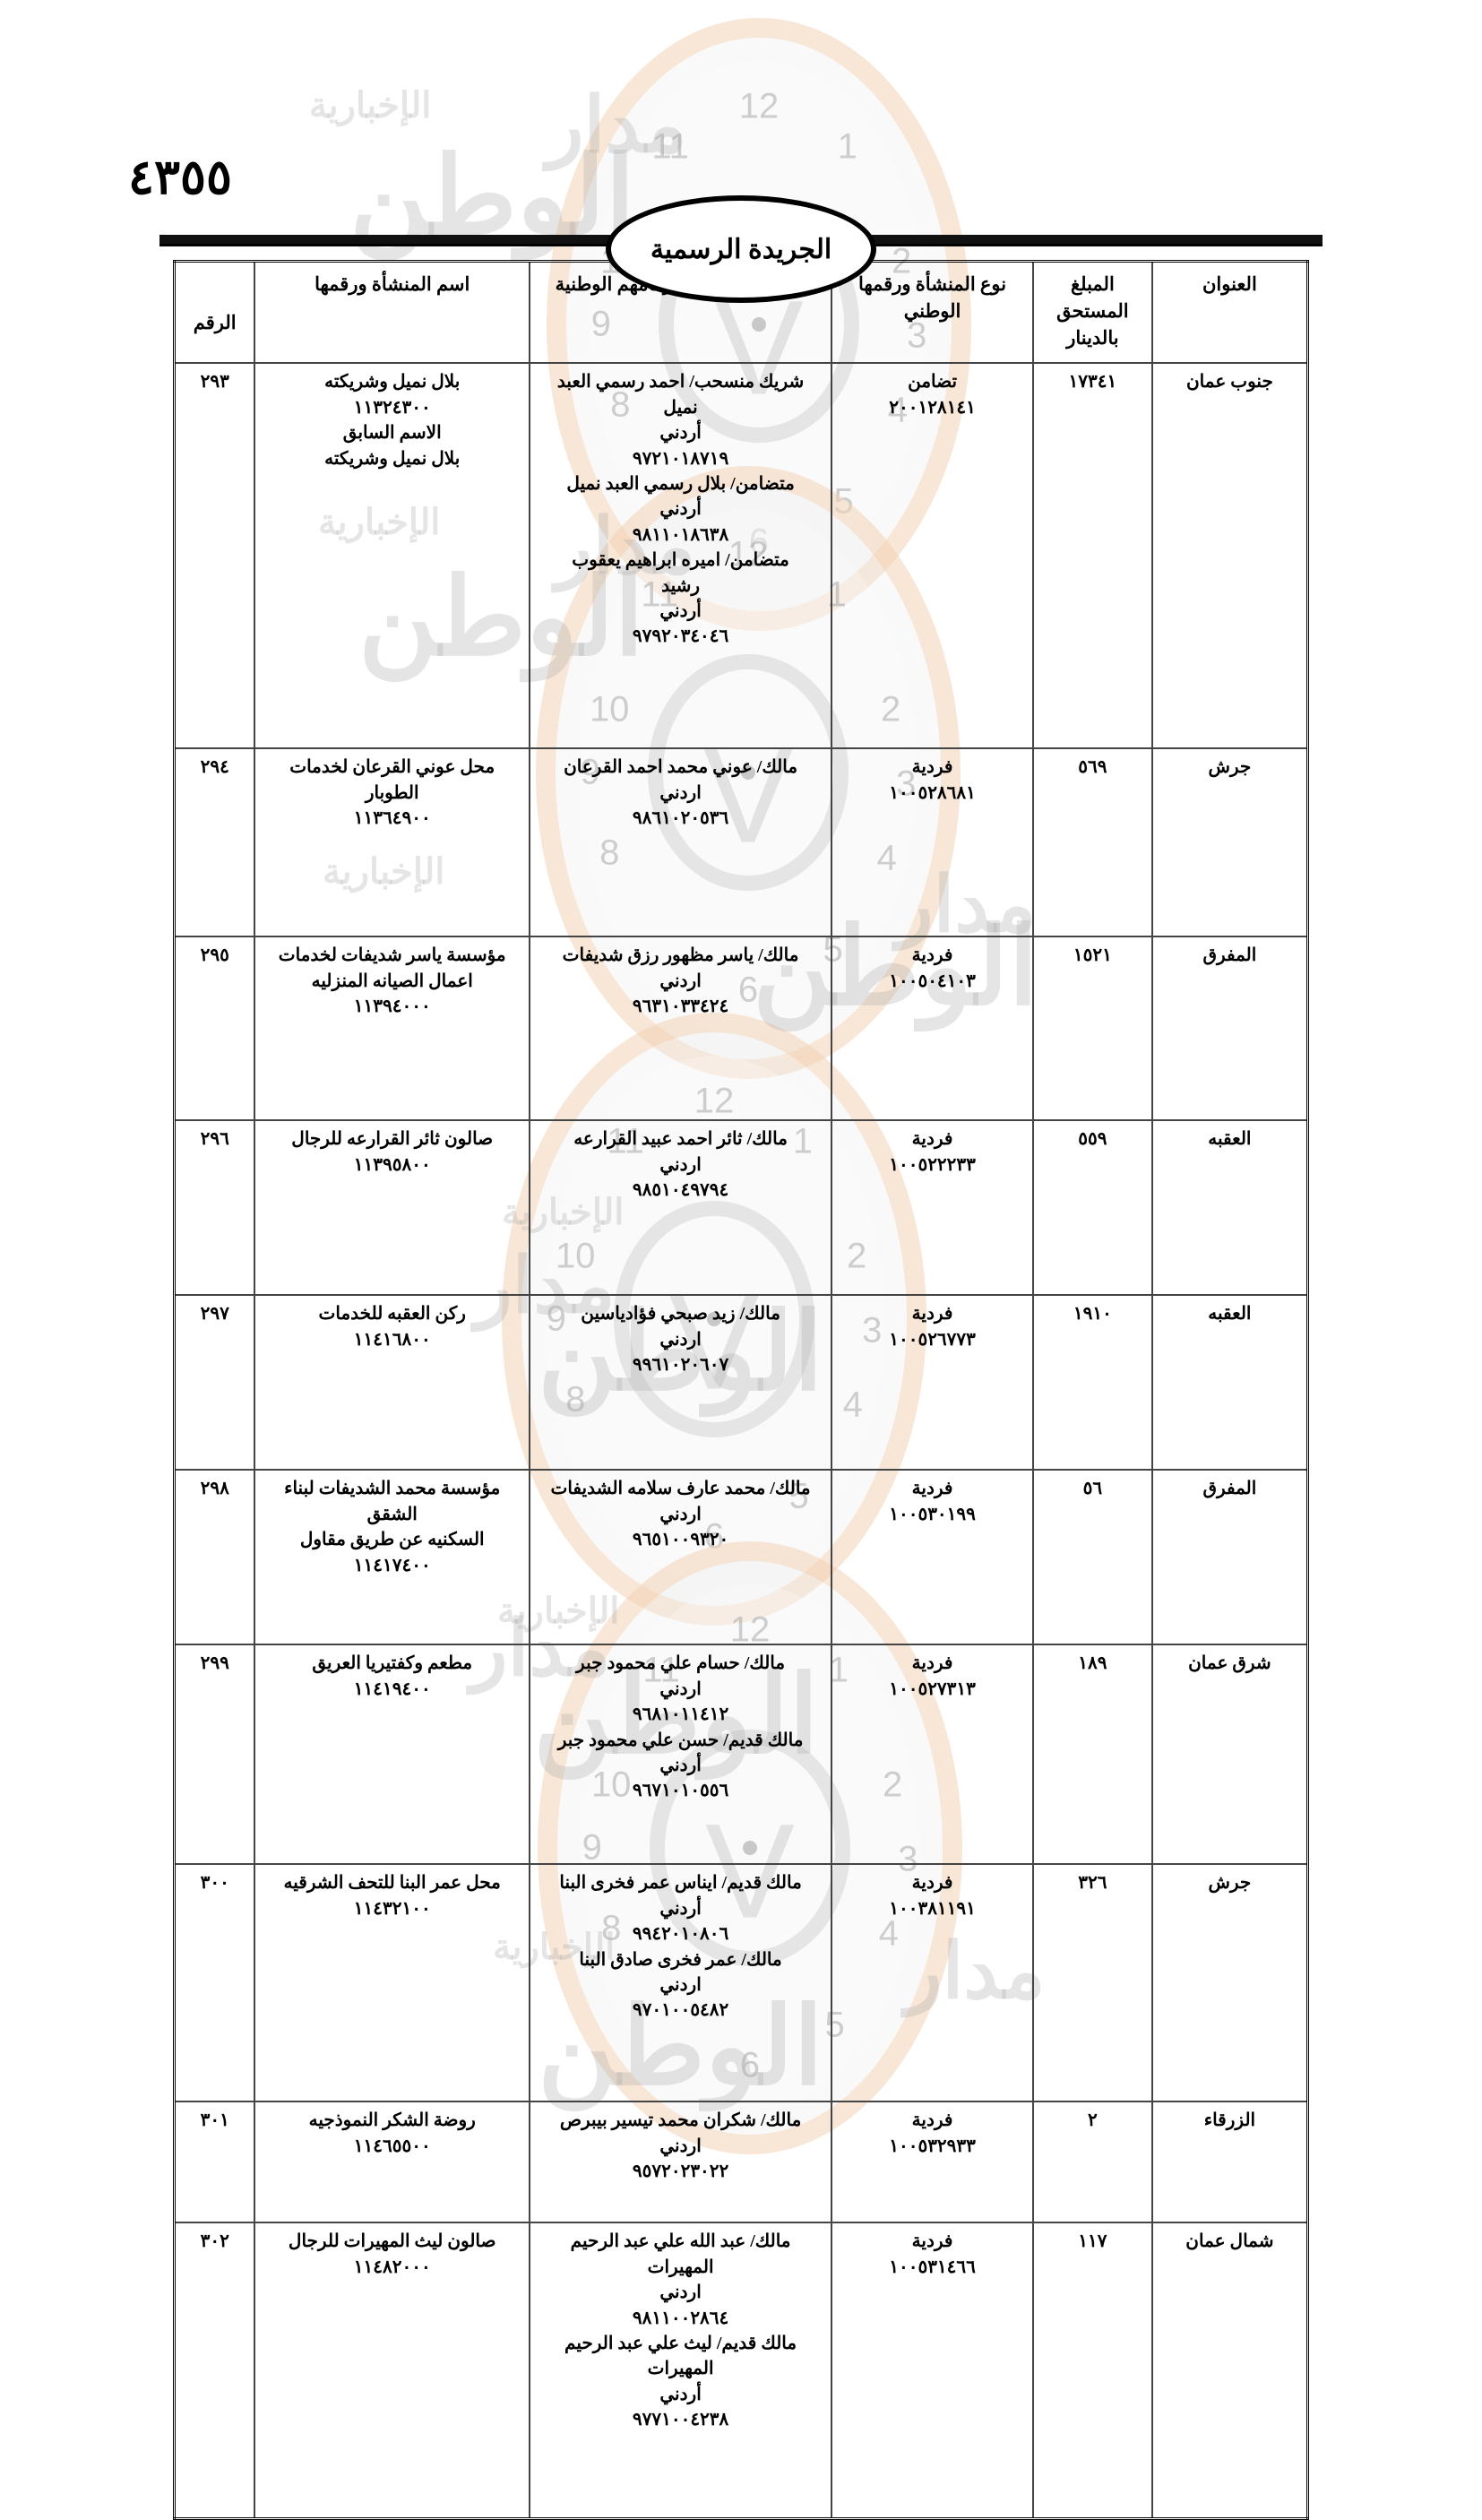 The height and width of the screenshot is (2520, 1482). Describe the element at coordinates (932, 981) in the screenshot. I see `type-line: ١٠٠٥٠٤١٠٣` at that location.